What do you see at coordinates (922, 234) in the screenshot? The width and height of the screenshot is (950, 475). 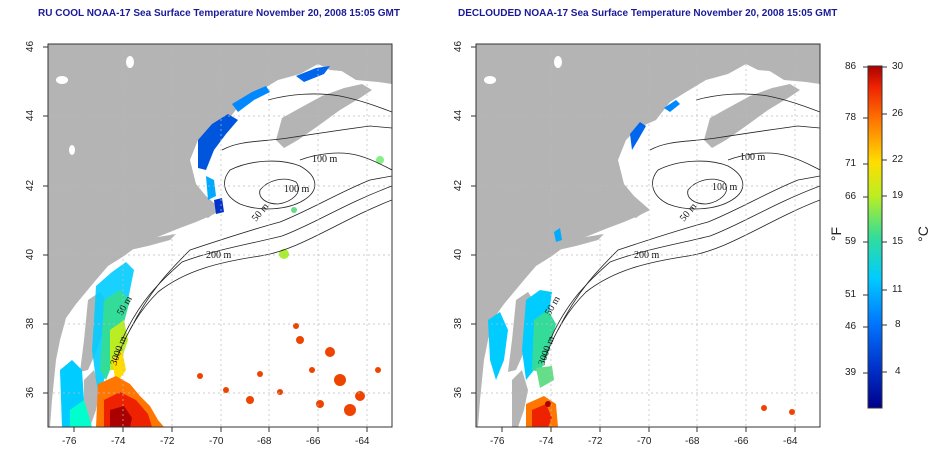 I see `celsius-unit: °C` at bounding box center [922, 234].